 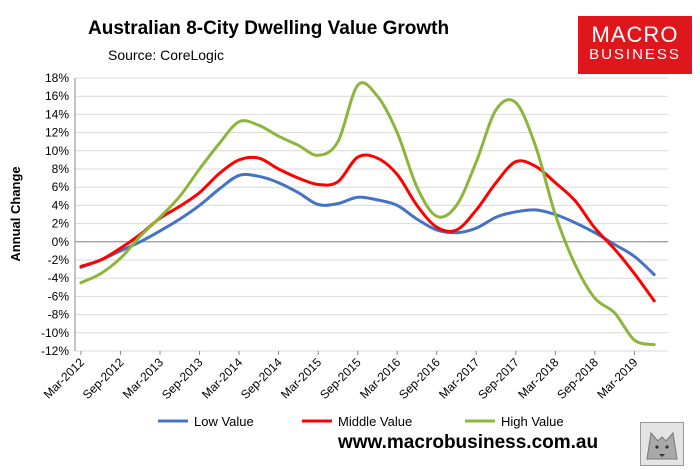 What do you see at coordinates (301, 378) in the screenshot?
I see `x-tick-label: Mar-2015` at bounding box center [301, 378].